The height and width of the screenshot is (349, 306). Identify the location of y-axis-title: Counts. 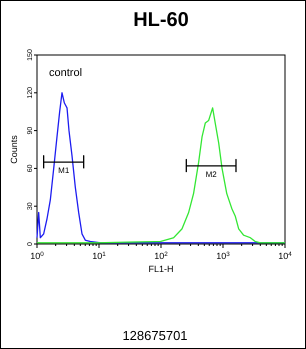
(14, 149).